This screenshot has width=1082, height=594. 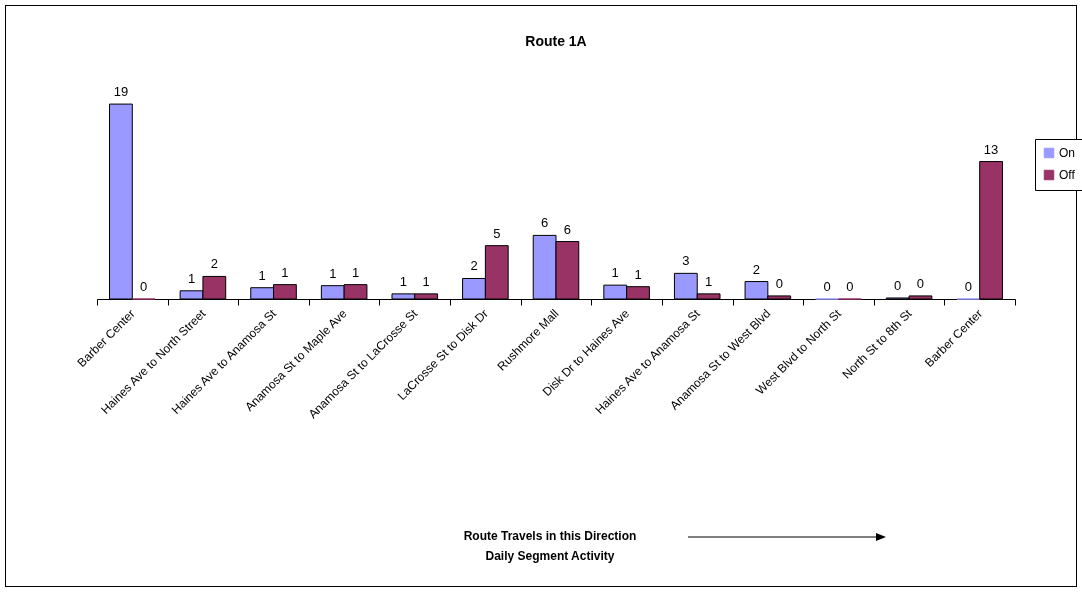 What do you see at coordinates (556, 41) in the screenshot?
I see `chart-title: Route 1A` at bounding box center [556, 41].